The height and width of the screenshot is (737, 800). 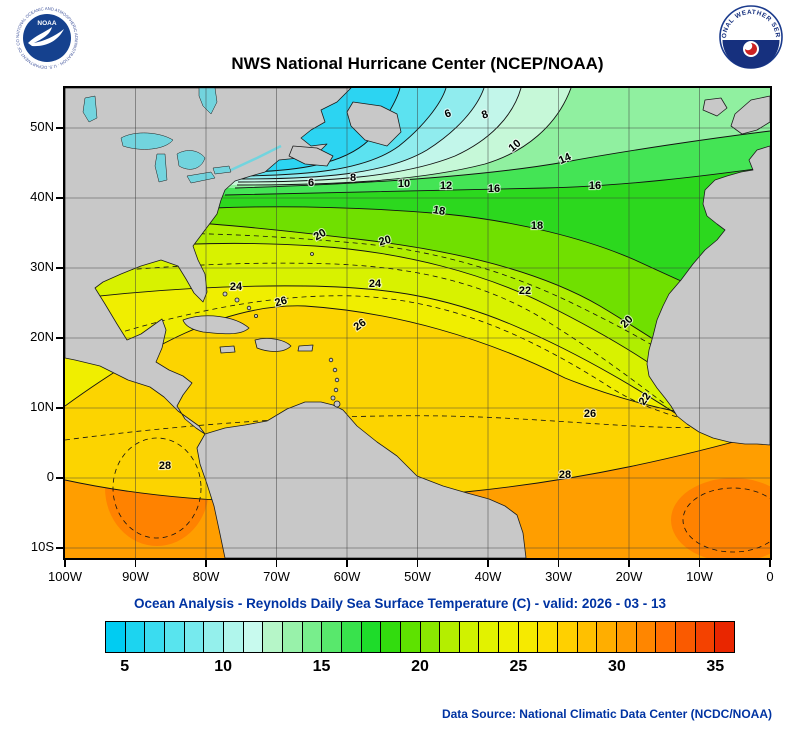 What do you see at coordinates (46, 23) in the screenshot?
I see `noaa-label: NOAA` at bounding box center [46, 23].